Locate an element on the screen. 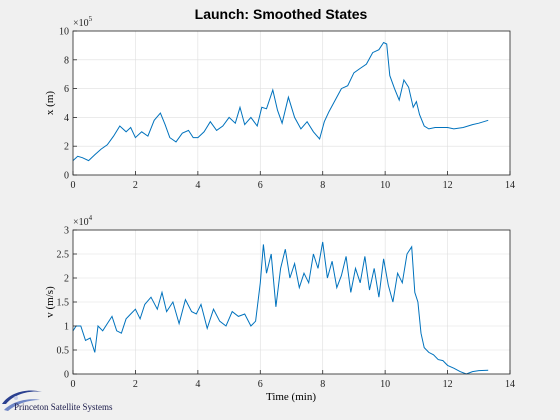 Image resolution: width=560 pixels, height=420 pixels. bottom-y-multiplier: ×10⁴ is located at coordinates (83, 221).